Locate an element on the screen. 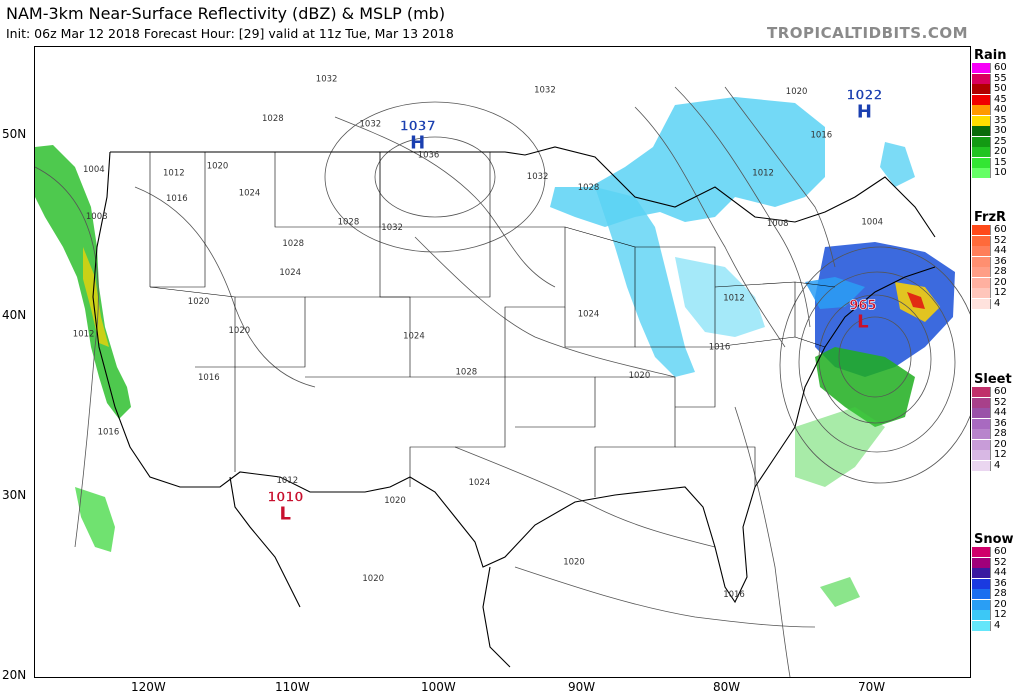 Image resolution: width=1024 pixels, height=696 pixels. legend-level: 45 is located at coordinates (1000, 99).